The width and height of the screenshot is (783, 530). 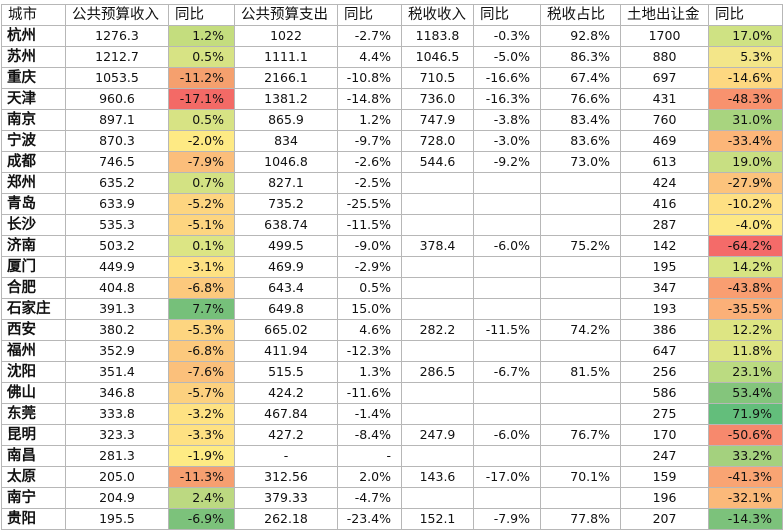 I want to click on city-cell: 南京, so click(x=33, y=120).